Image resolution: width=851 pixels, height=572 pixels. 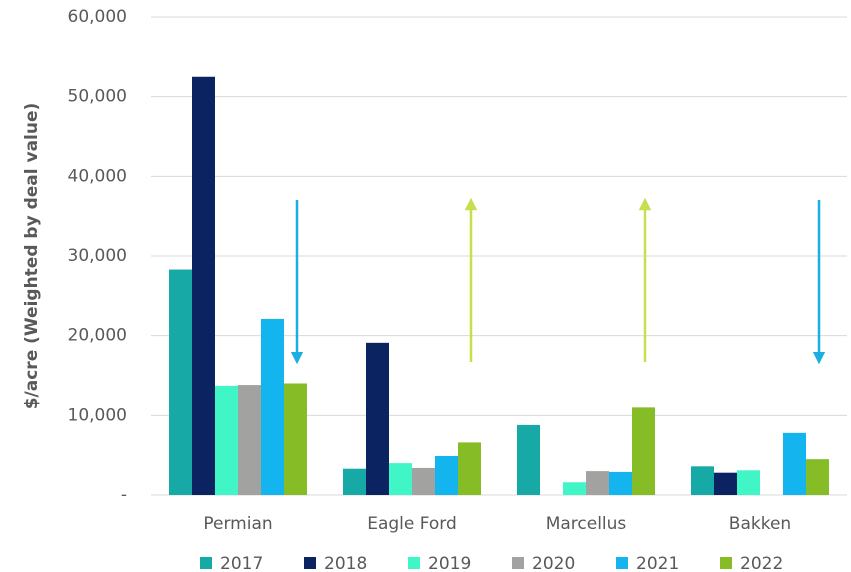 What do you see at coordinates (97, 336) in the screenshot?
I see `y-tick-label: 20,000` at bounding box center [97, 336].